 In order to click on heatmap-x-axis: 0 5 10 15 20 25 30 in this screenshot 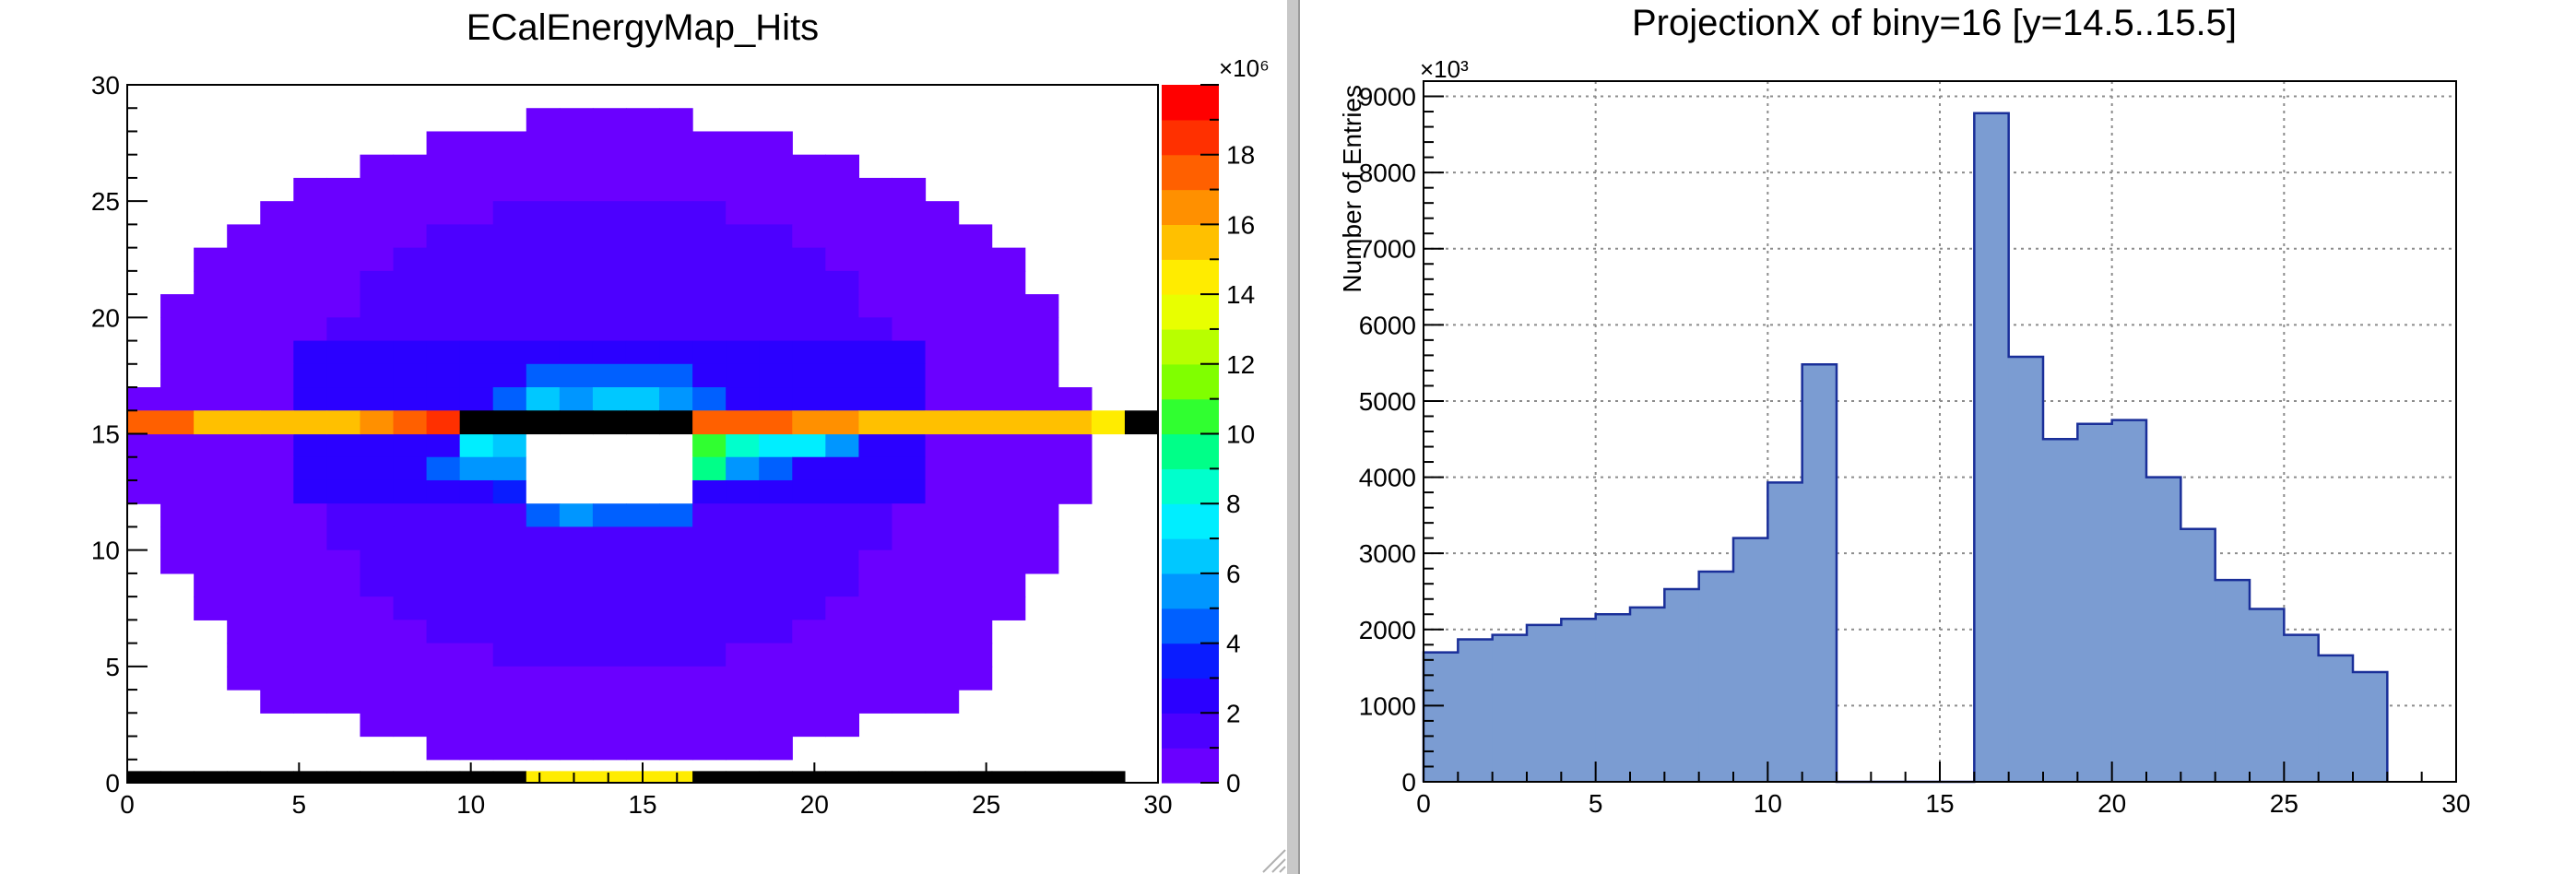, I will do `click(646, 790)`.